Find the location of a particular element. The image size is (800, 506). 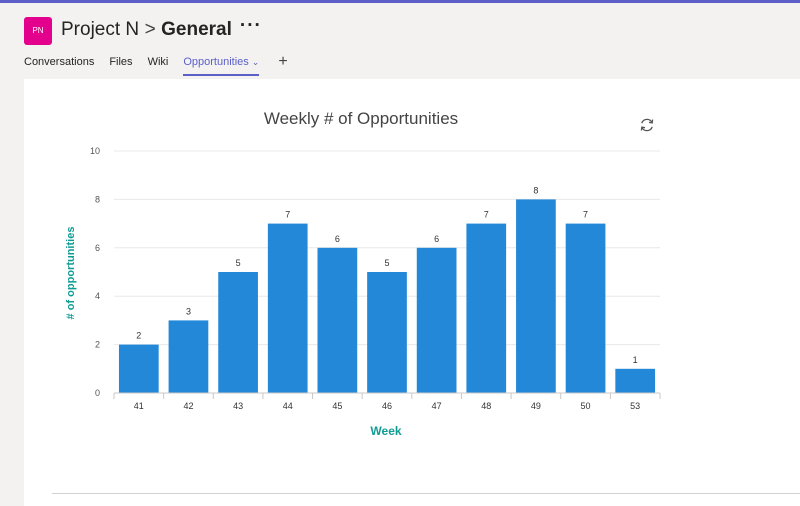

x-tick-label: 43 is located at coordinates (238, 406).